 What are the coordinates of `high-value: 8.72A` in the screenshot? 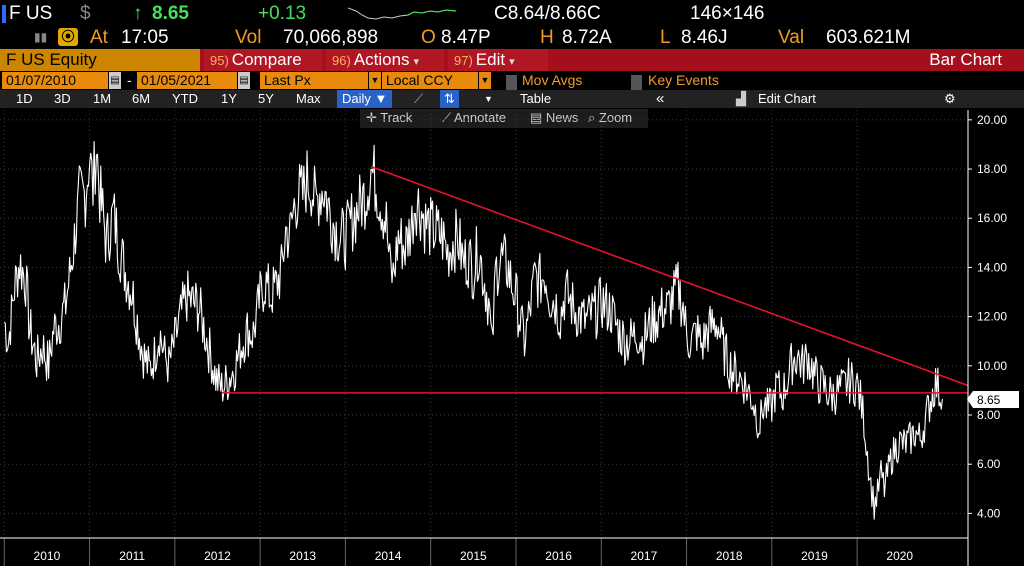 It's located at (587, 37).